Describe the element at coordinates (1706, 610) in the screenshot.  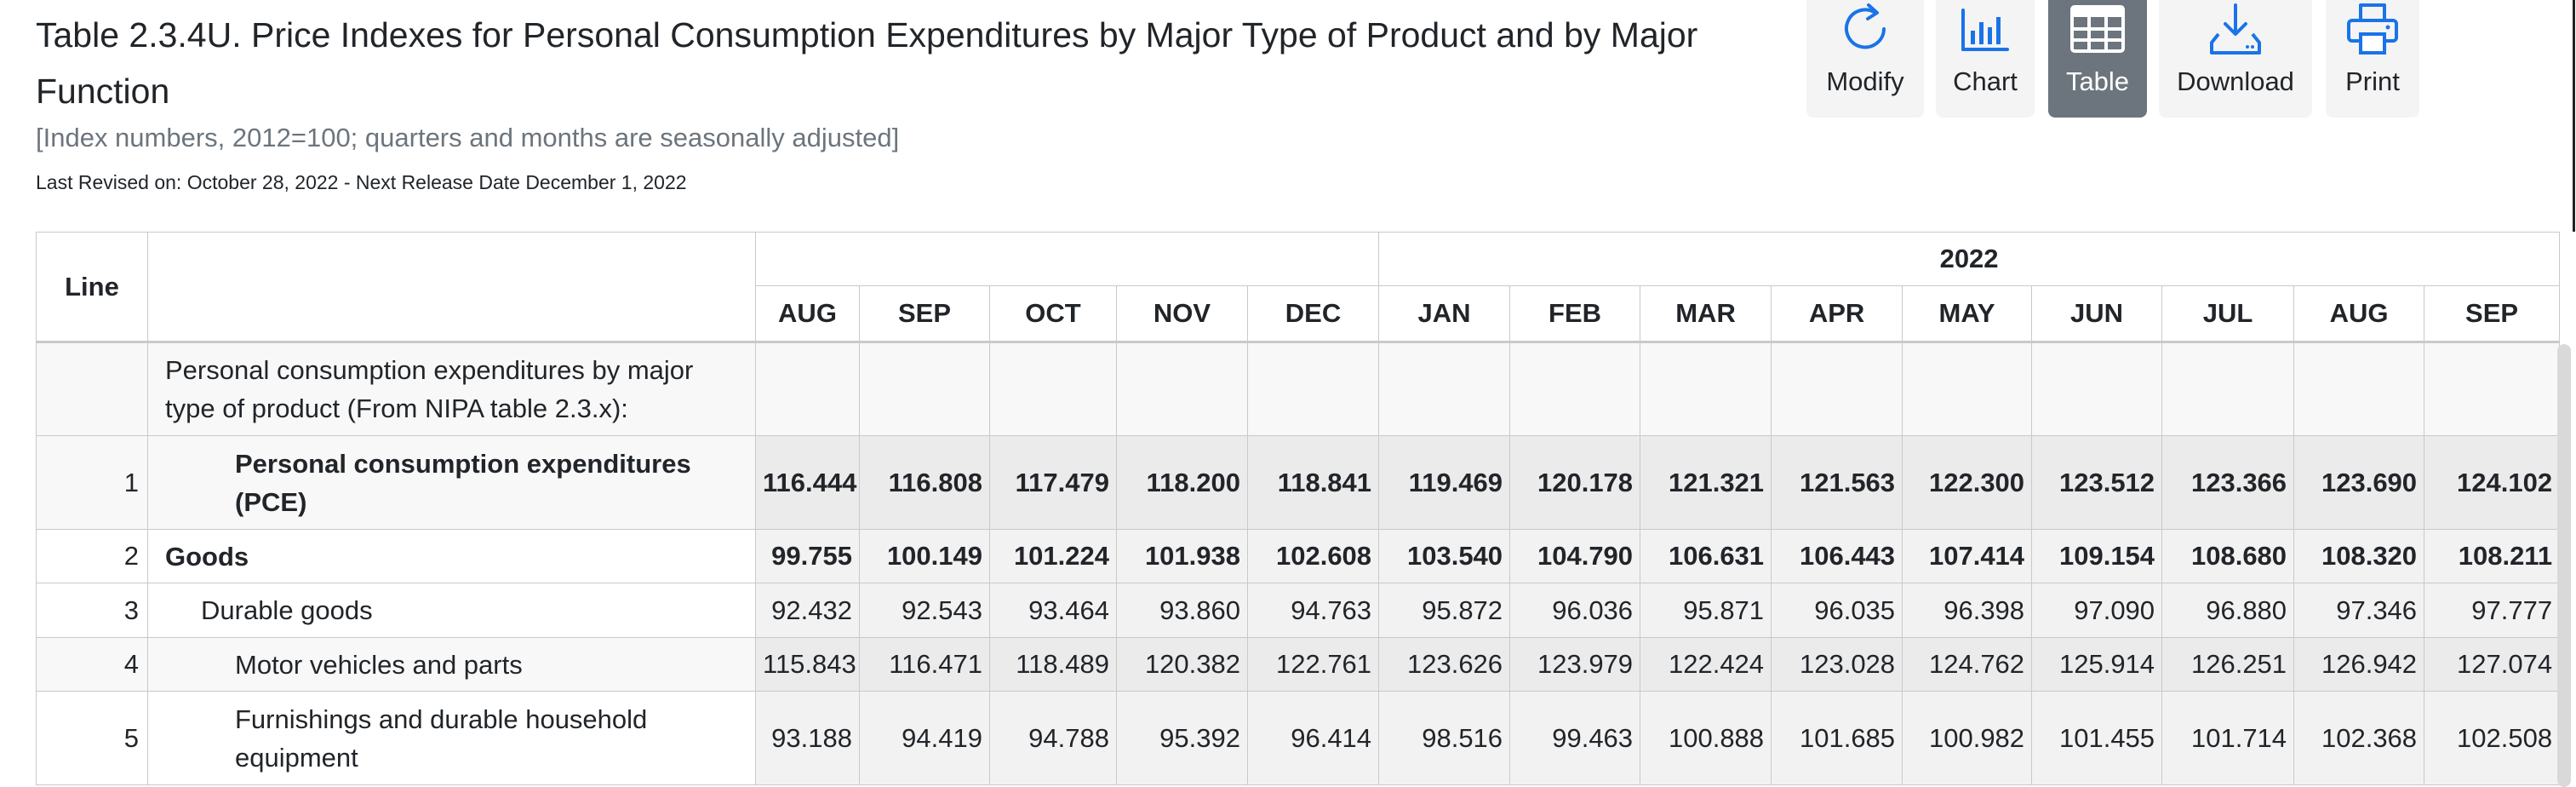
I see `value-cell: 95.871` at that location.